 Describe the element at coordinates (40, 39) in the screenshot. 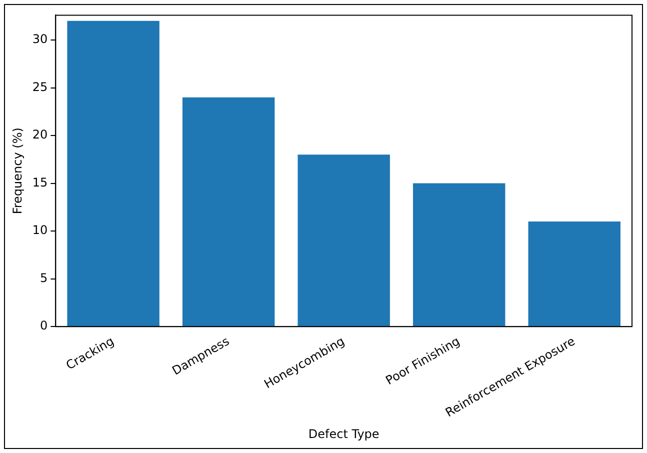

I see `y-tick-label: 30` at that location.